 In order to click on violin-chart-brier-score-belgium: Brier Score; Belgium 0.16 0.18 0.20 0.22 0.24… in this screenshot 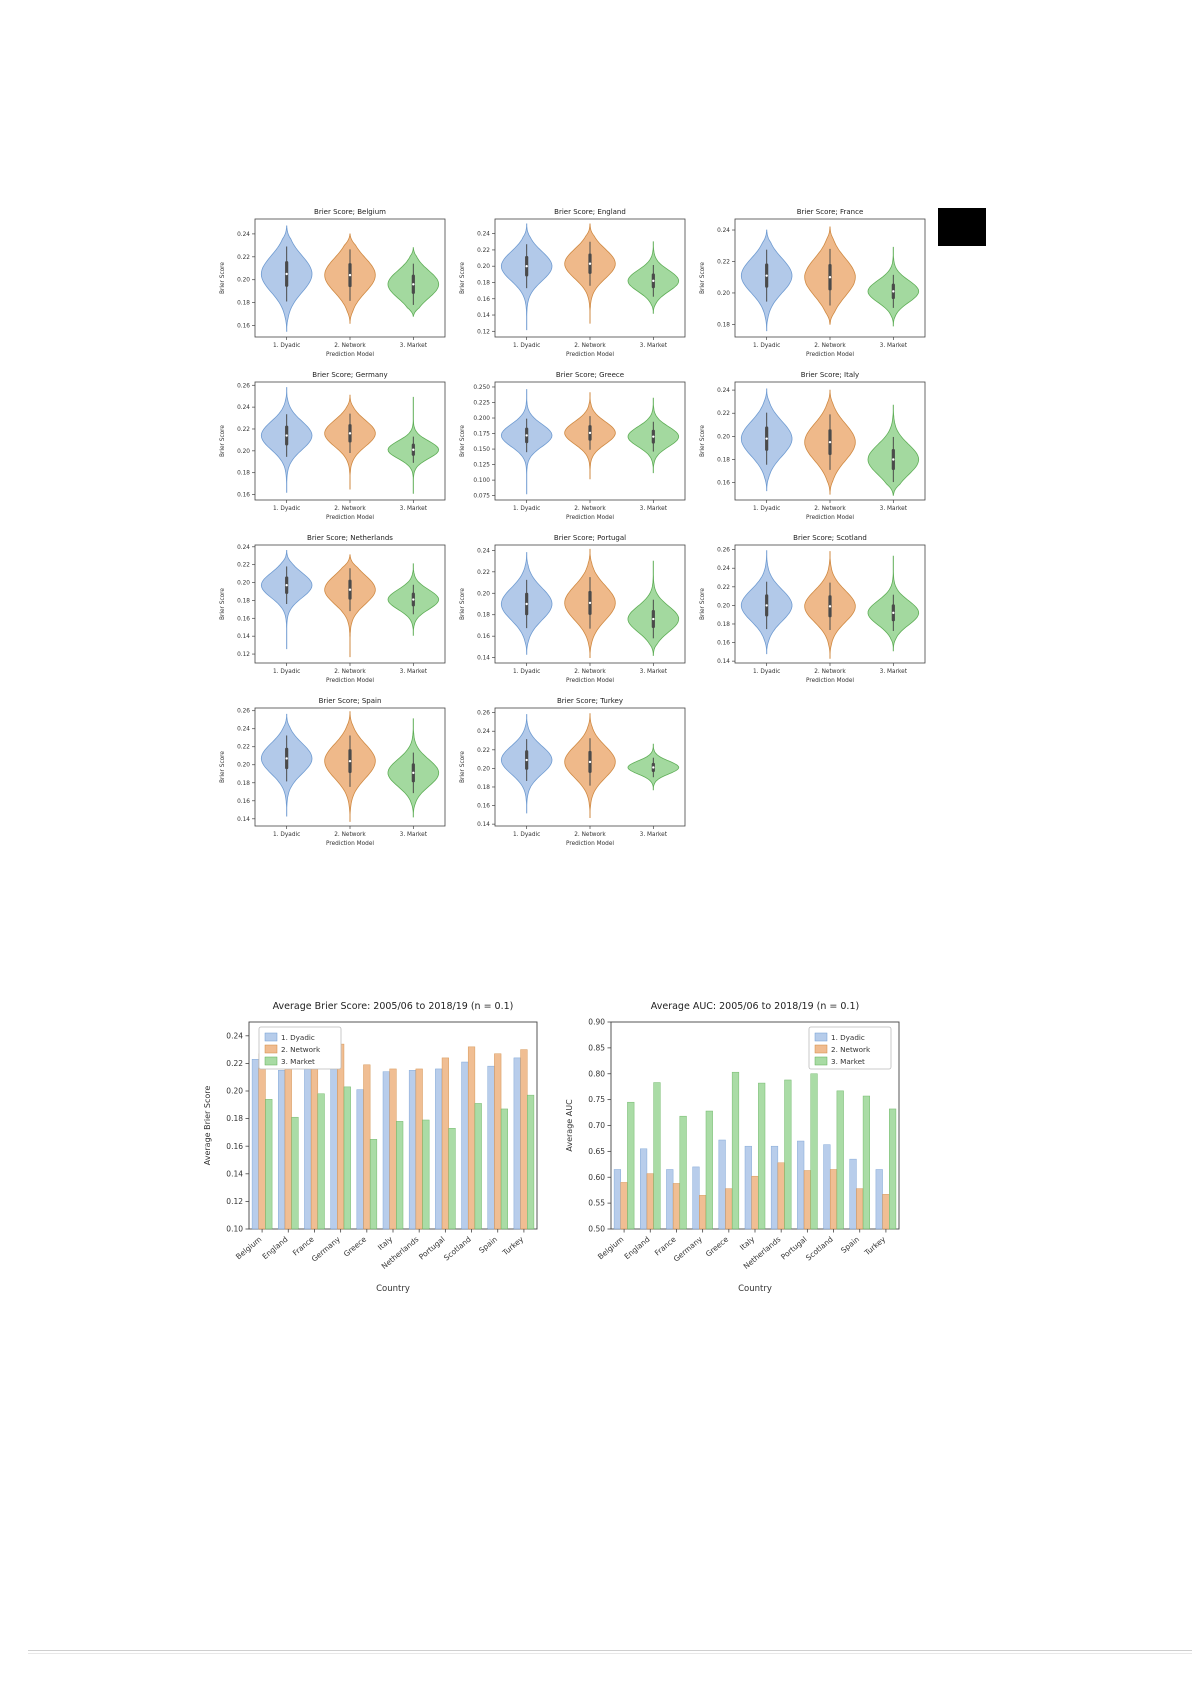, I will do `click(333, 283)`.